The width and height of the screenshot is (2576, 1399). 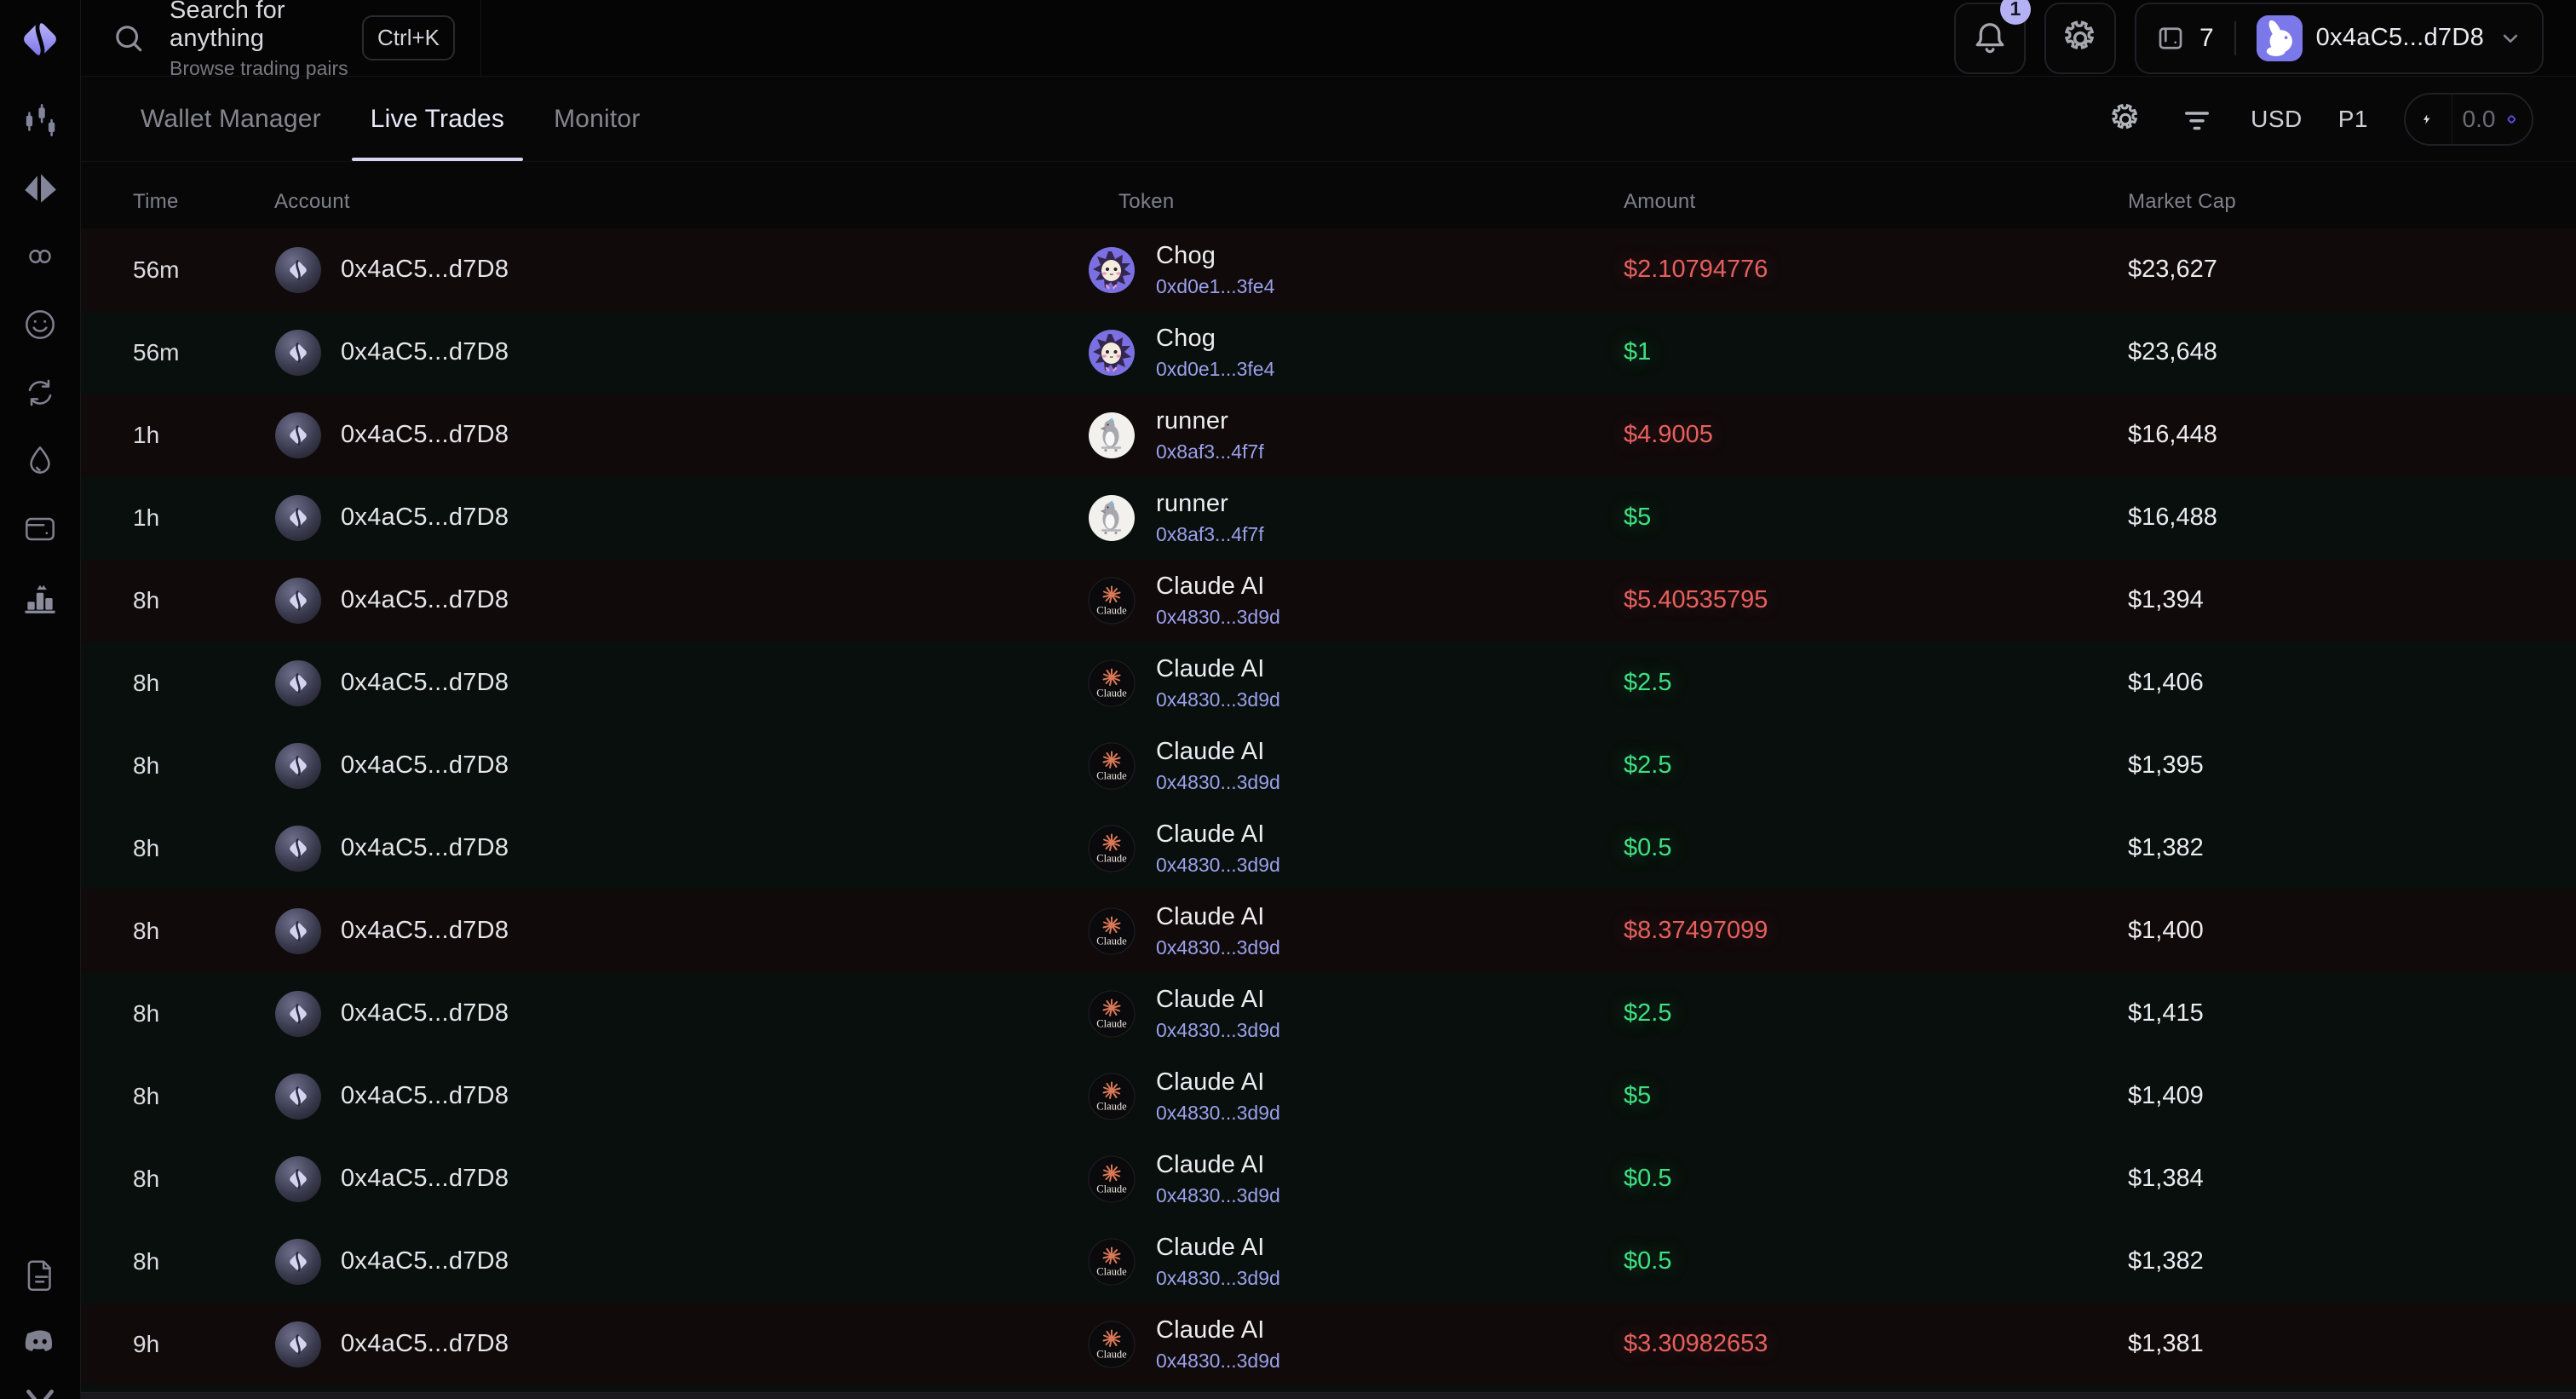 I want to click on tab-wallet-manager: Wallet Manager, so click(x=231, y=119).